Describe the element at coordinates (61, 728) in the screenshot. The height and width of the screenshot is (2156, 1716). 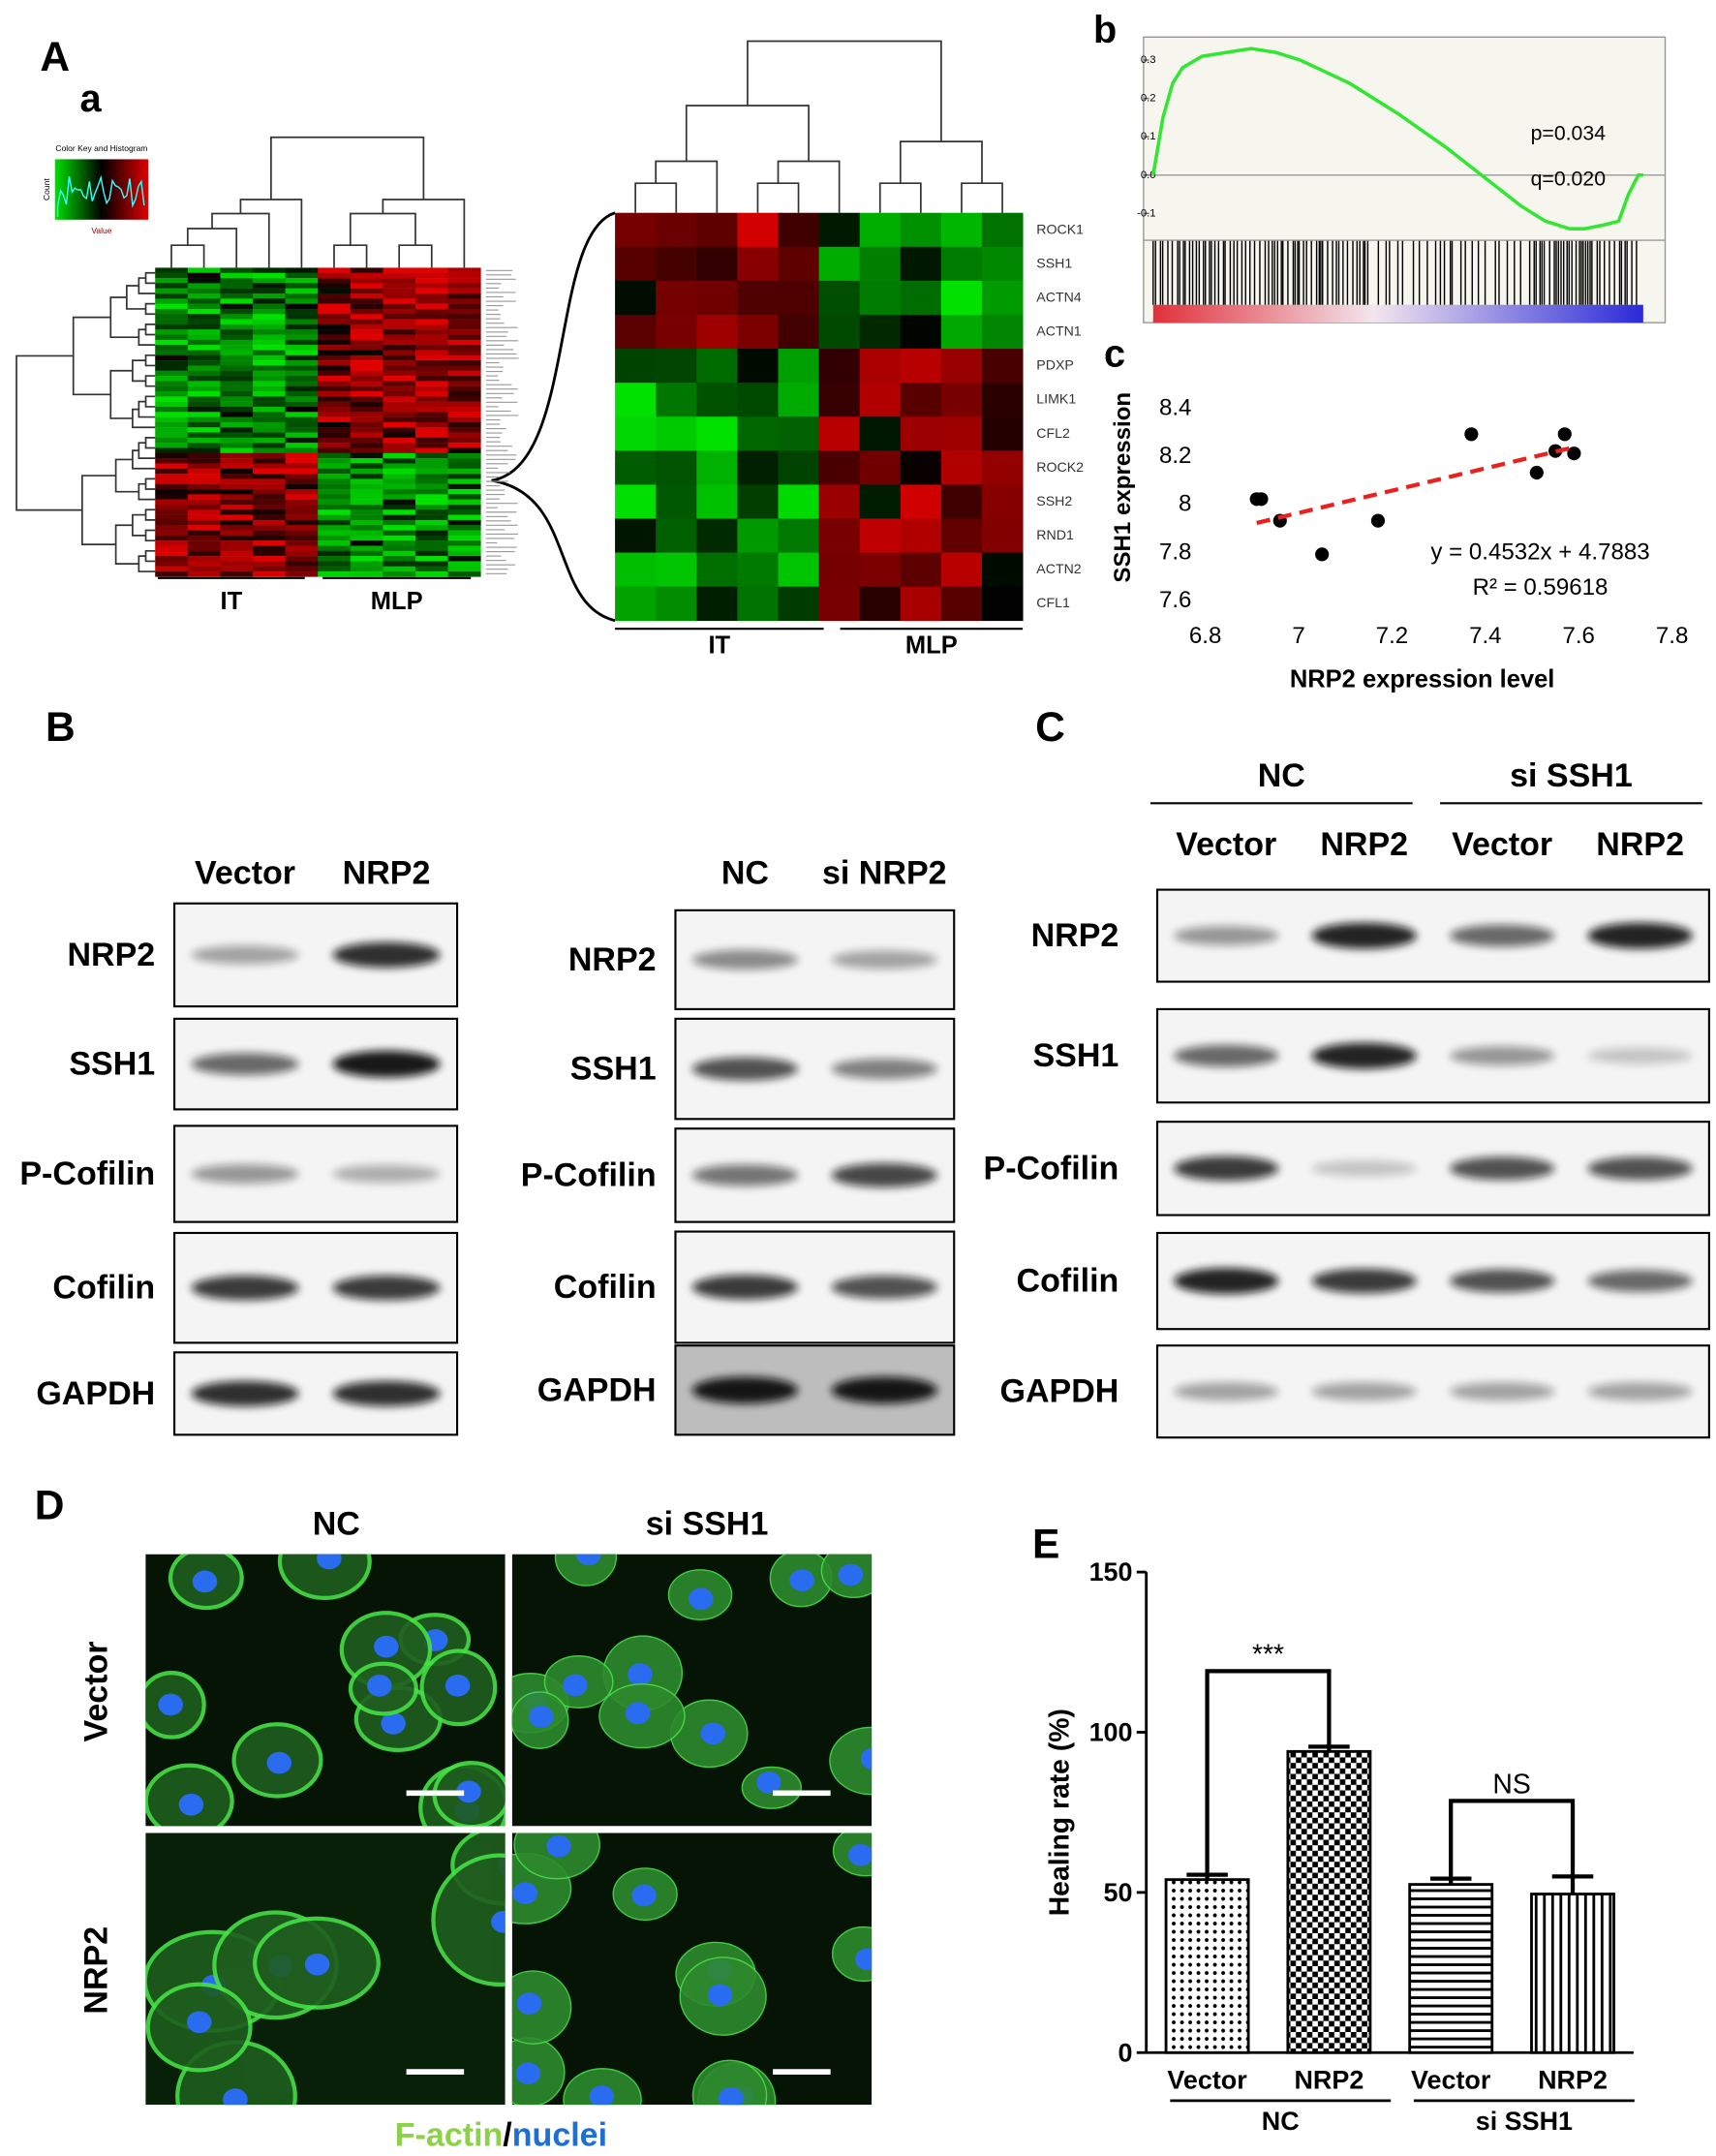
I see `panel-label: B` at that location.